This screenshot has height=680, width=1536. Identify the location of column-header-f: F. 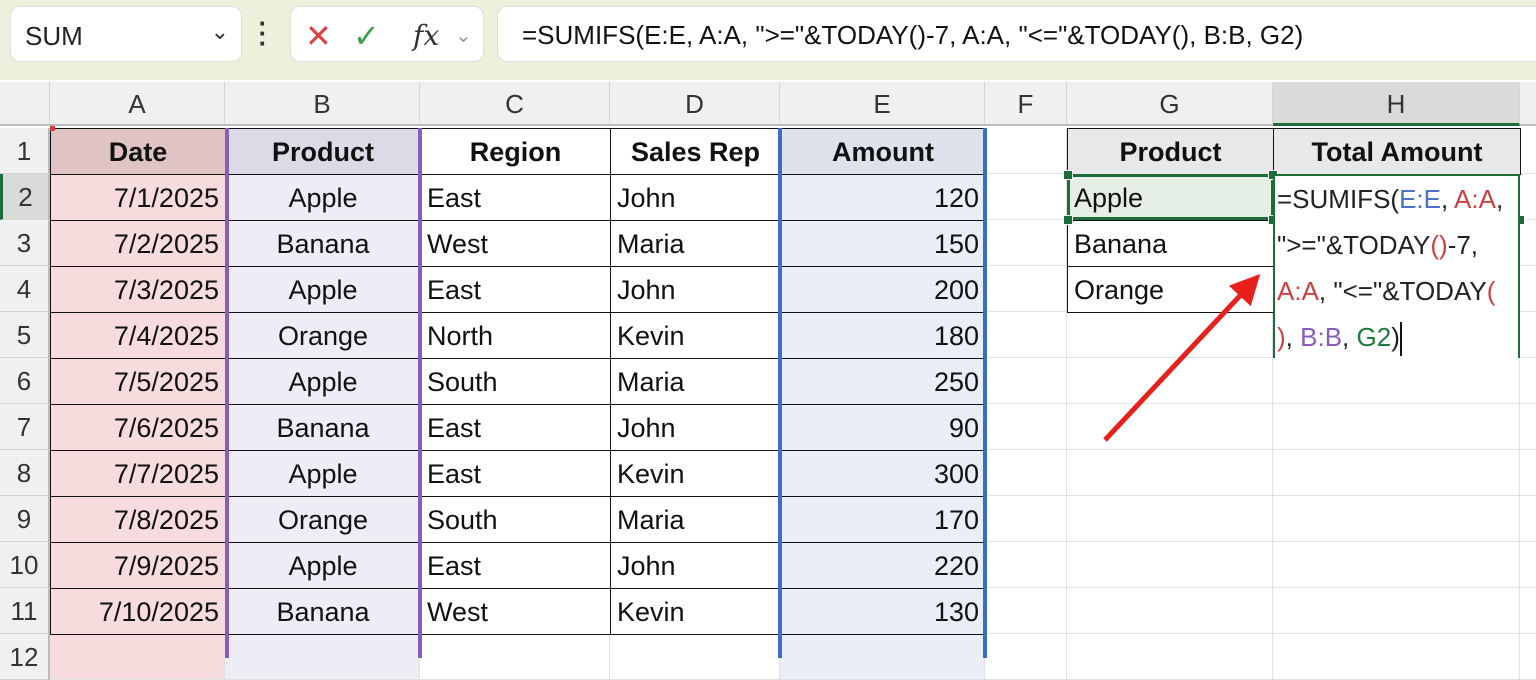
(1026, 104).